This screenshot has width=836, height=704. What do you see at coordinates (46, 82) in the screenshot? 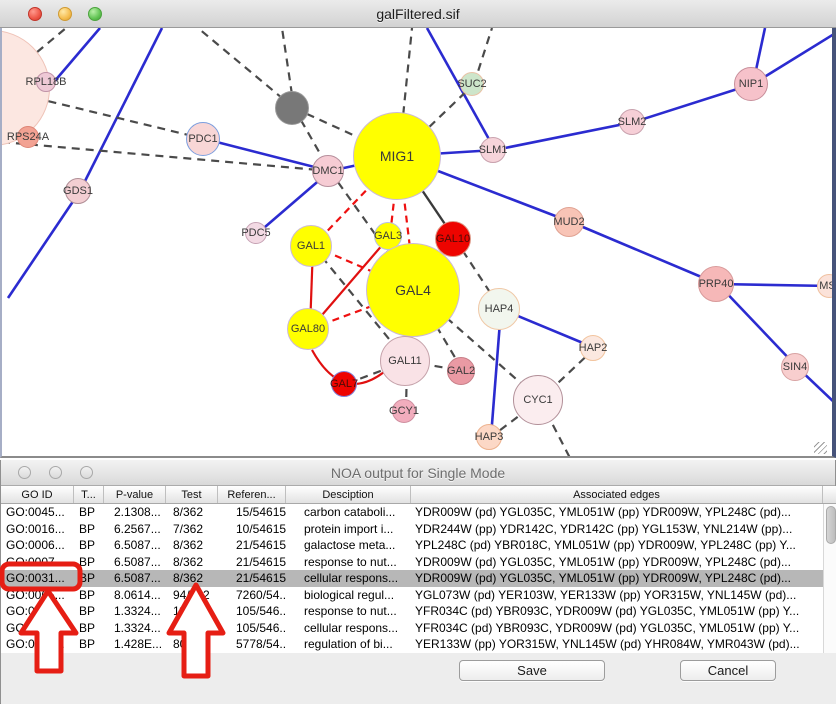
I see `node-RPL18B: RPL18B` at bounding box center [46, 82].